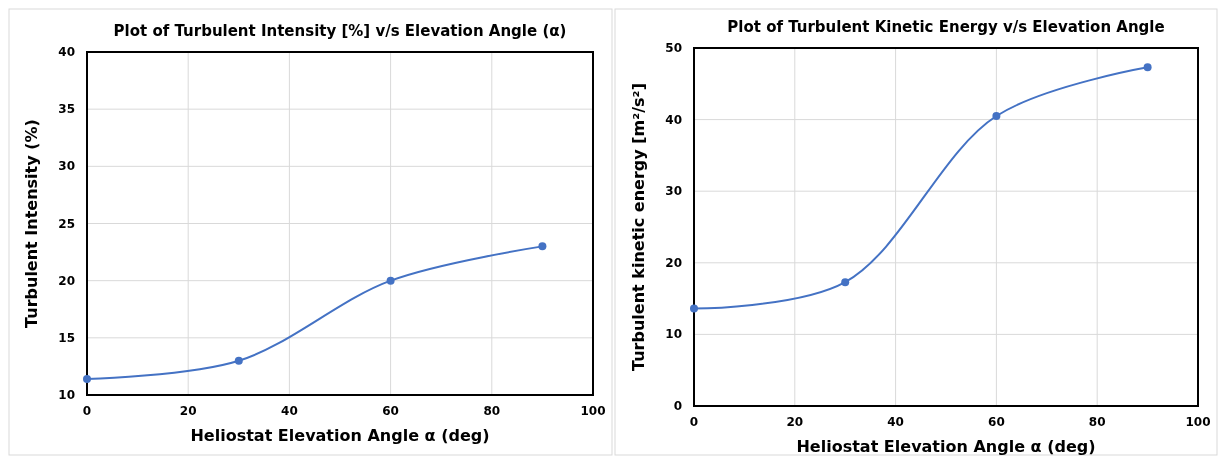  Describe the element at coordinates (340, 31) in the screenshot. I see `chart-title: Plot of Turbulent Intensity [%] v/s Elevation Angle (α)` at that location.